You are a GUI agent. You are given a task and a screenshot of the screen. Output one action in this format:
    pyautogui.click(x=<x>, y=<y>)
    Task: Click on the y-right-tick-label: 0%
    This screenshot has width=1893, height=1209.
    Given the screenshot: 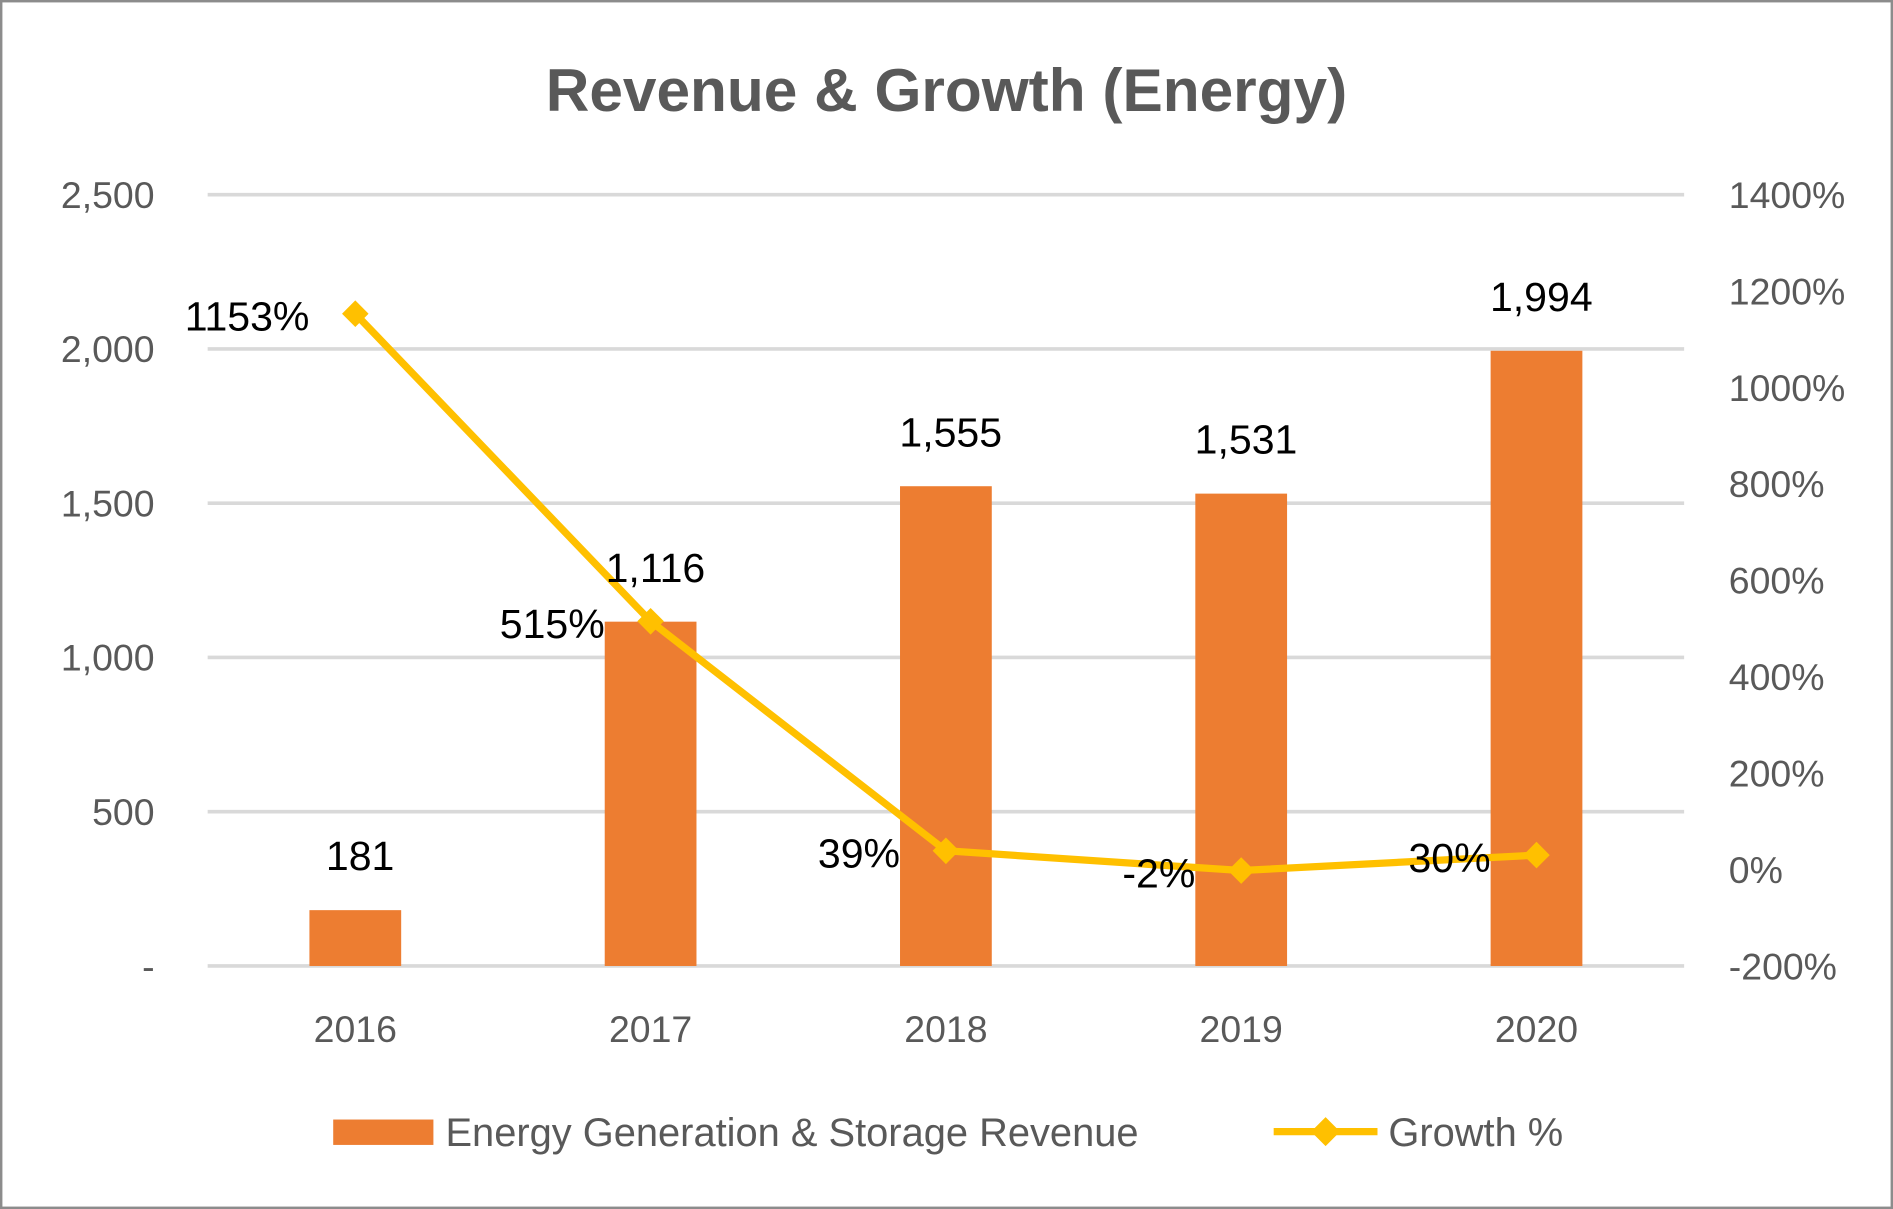 What is the action you would take?
    pyautogui.click(x=1756, y=870)
    